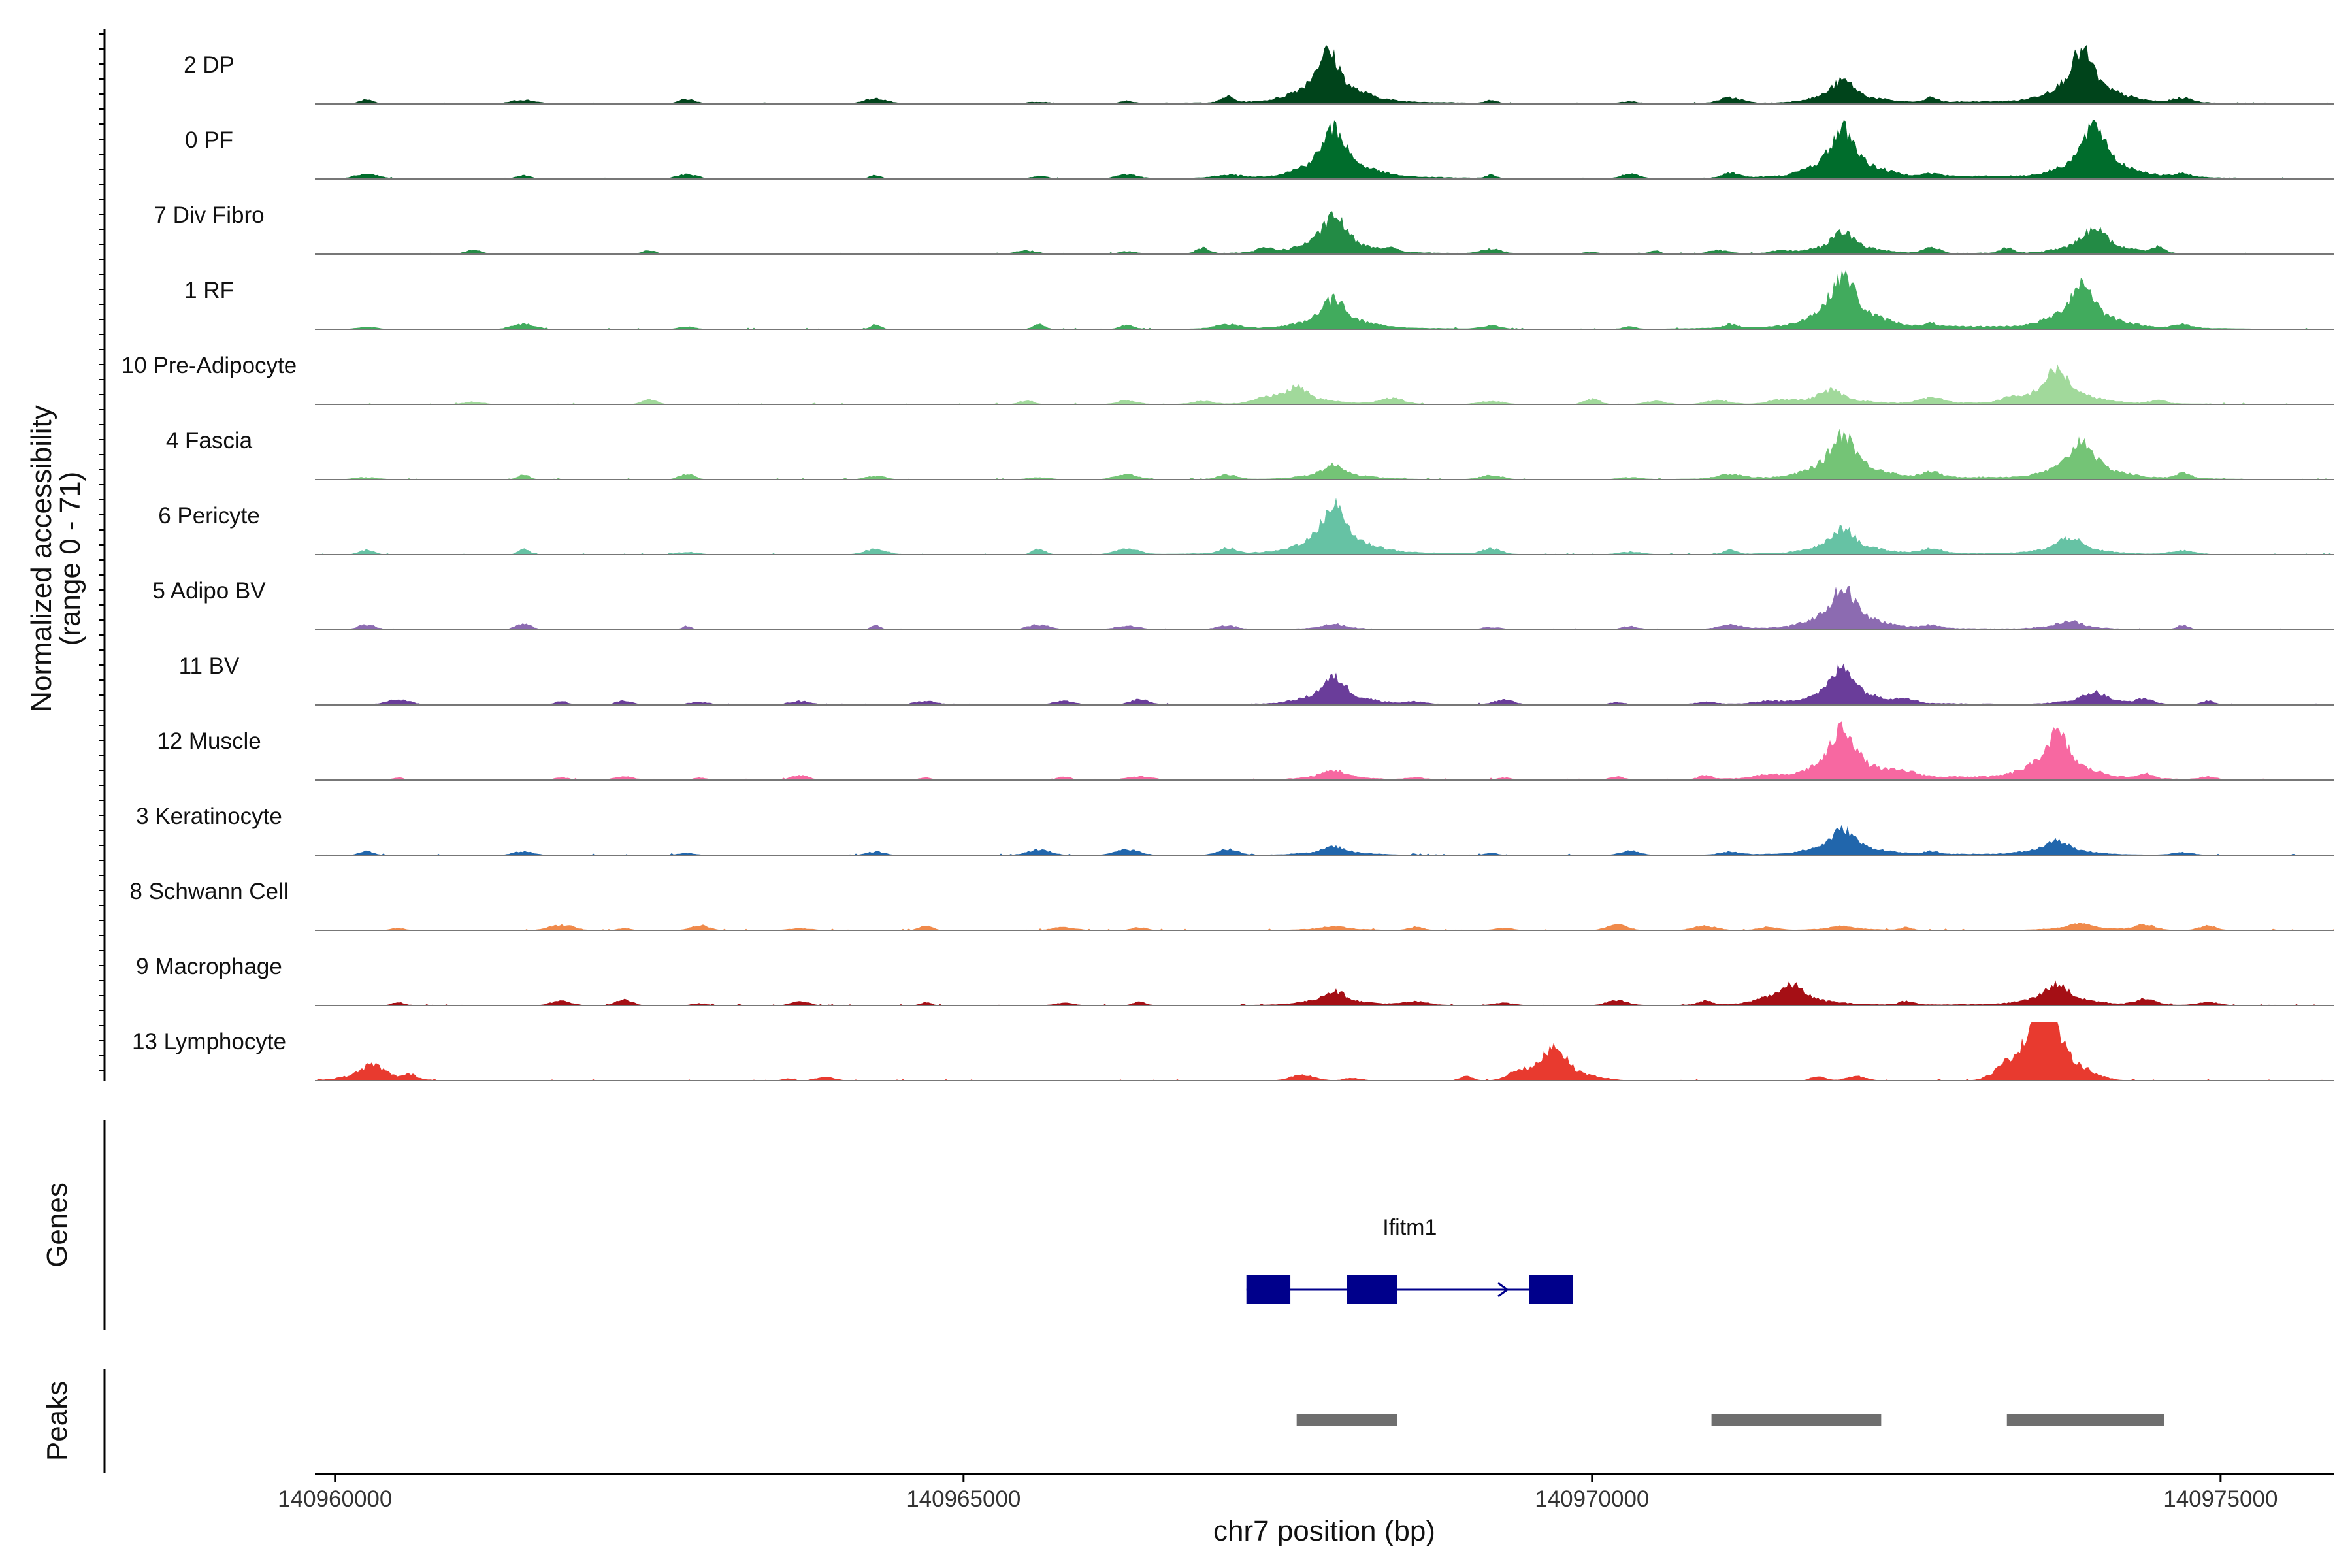  I want to click on y-axis-title: Normalized accessibility, so click(41, 558).